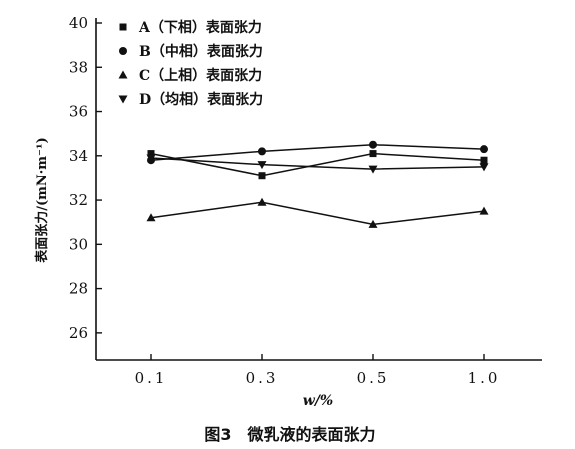 Image resolution: width=575 pixels, height=449 pixels. What do you see at coordinates (318, 401) in the screenshot?
I see `x-axis-label: w/%` at bounding box center [318, 401].